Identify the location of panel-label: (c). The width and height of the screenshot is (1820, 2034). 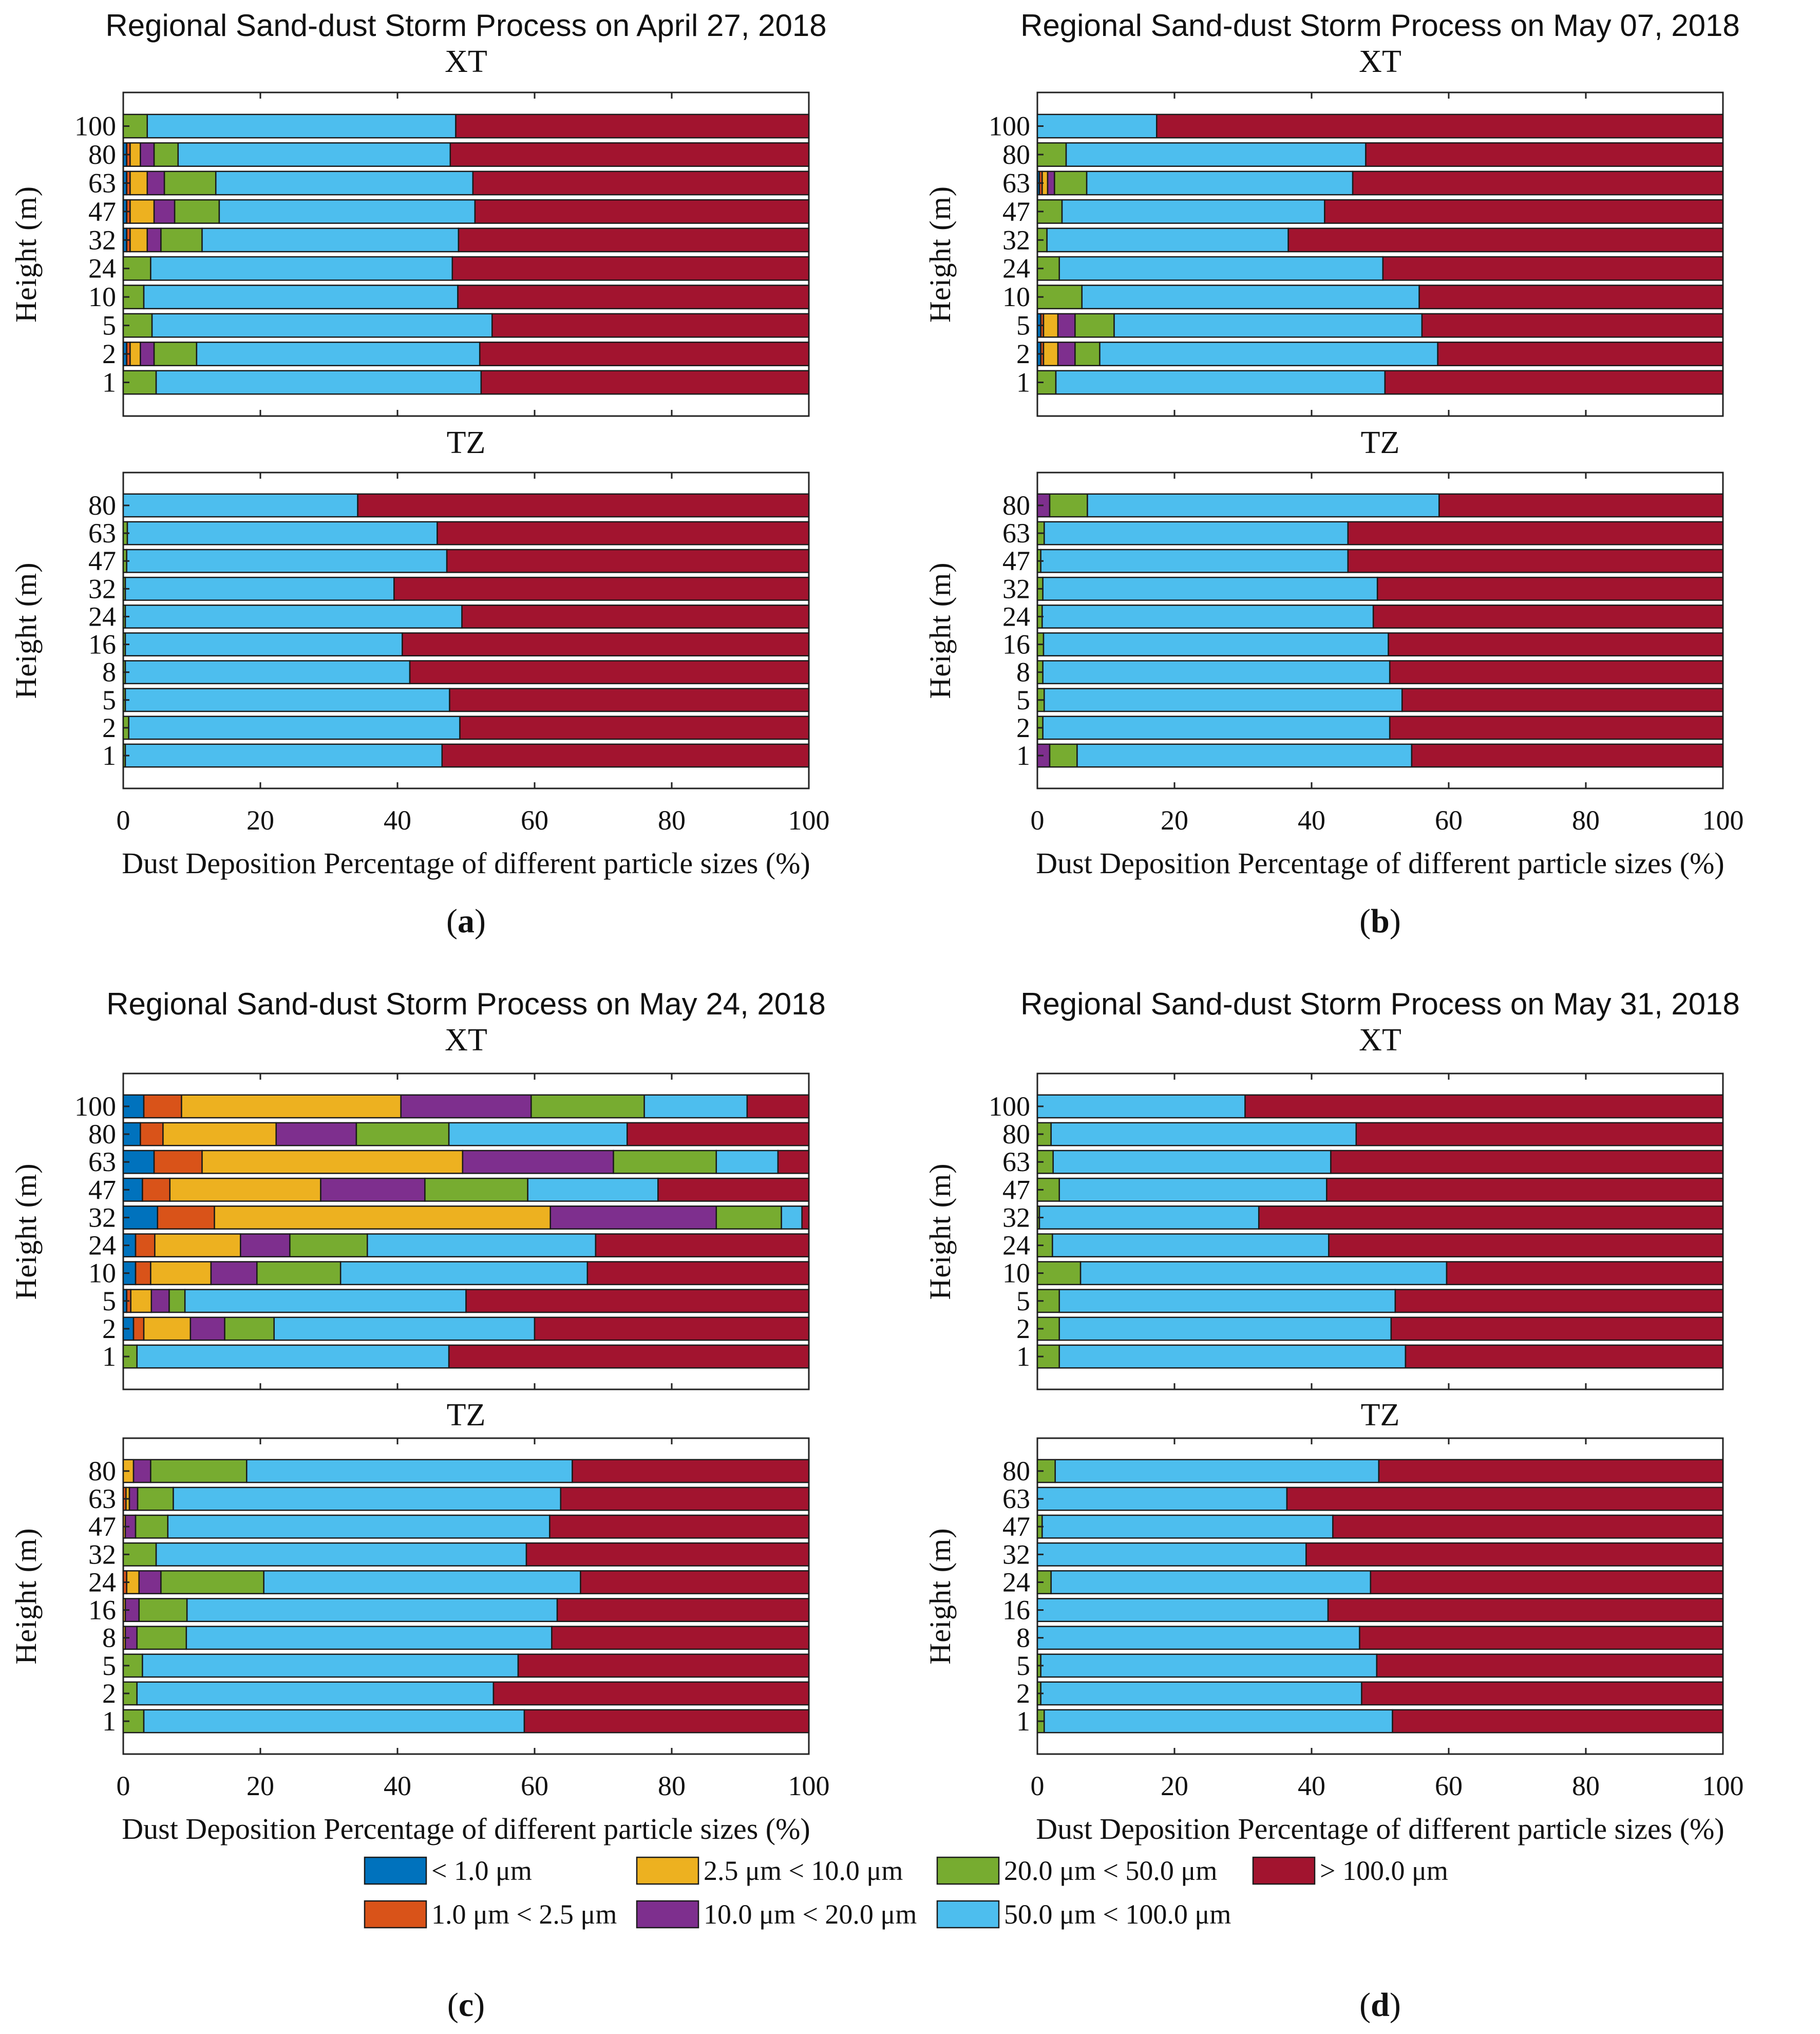
(466, 2005).